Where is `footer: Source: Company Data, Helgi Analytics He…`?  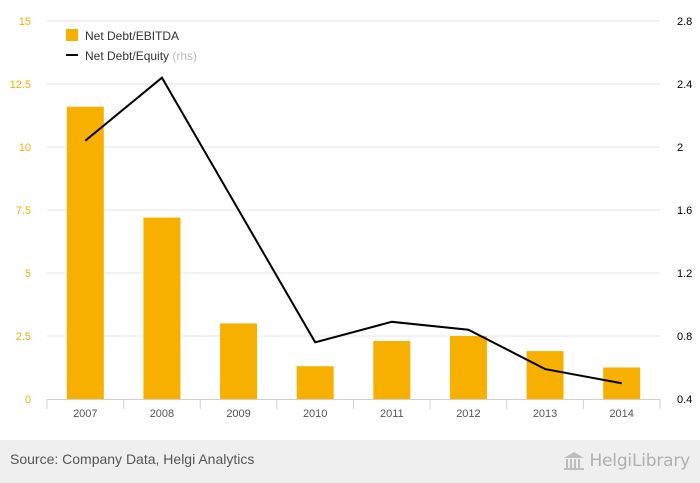 footer: Source: Company Data, Helgi Analytics He… is located at coordinates (350, 461).